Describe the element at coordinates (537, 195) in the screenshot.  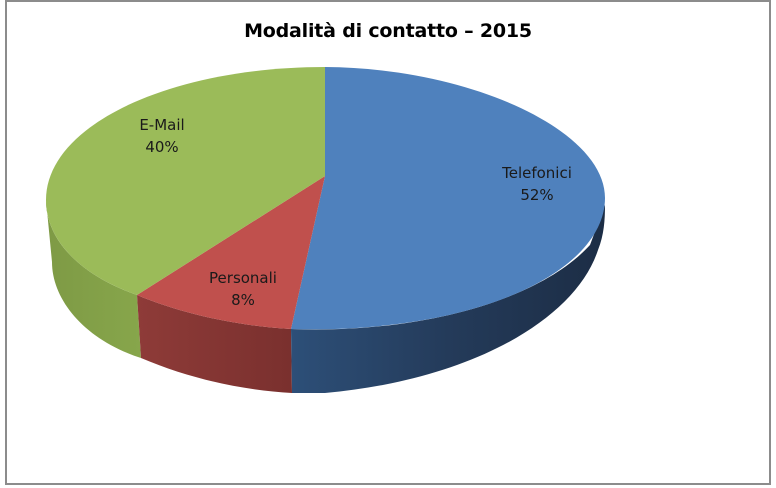
I see `label-percent: 52%` at that location.